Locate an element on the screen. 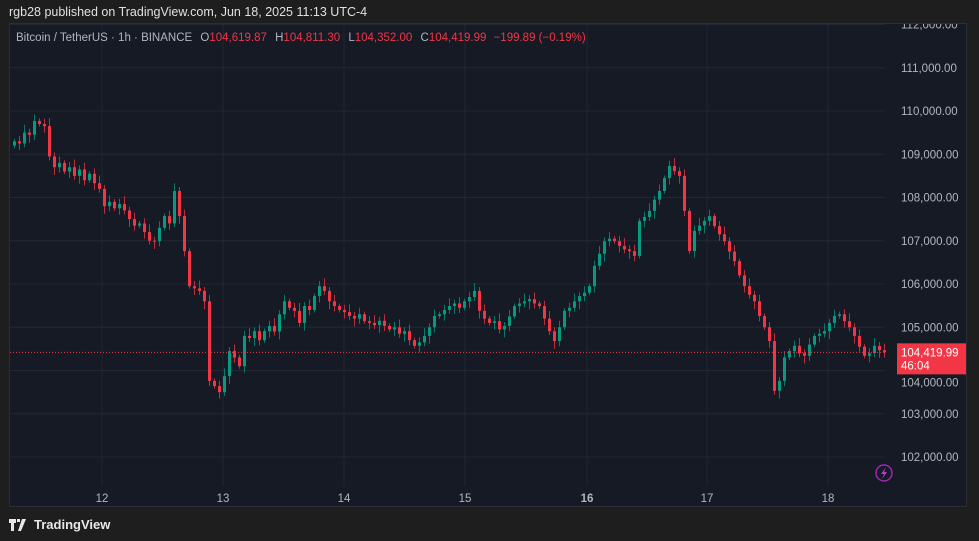 The width and height of the screenshot is (979, 541). brand-name: TradingView is located at coordinates (72, 524).